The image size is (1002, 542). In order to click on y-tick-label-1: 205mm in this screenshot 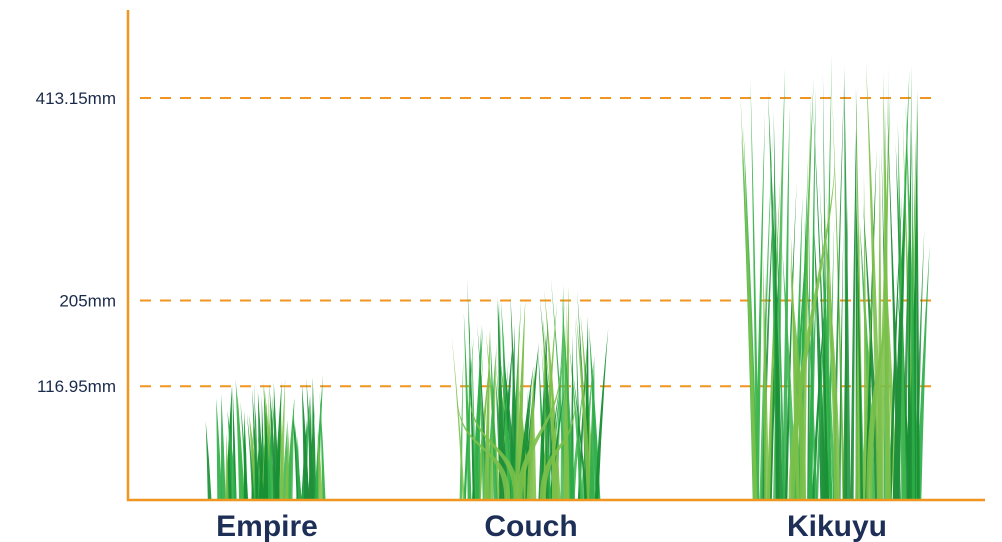, I will do `click(87, 301)`.